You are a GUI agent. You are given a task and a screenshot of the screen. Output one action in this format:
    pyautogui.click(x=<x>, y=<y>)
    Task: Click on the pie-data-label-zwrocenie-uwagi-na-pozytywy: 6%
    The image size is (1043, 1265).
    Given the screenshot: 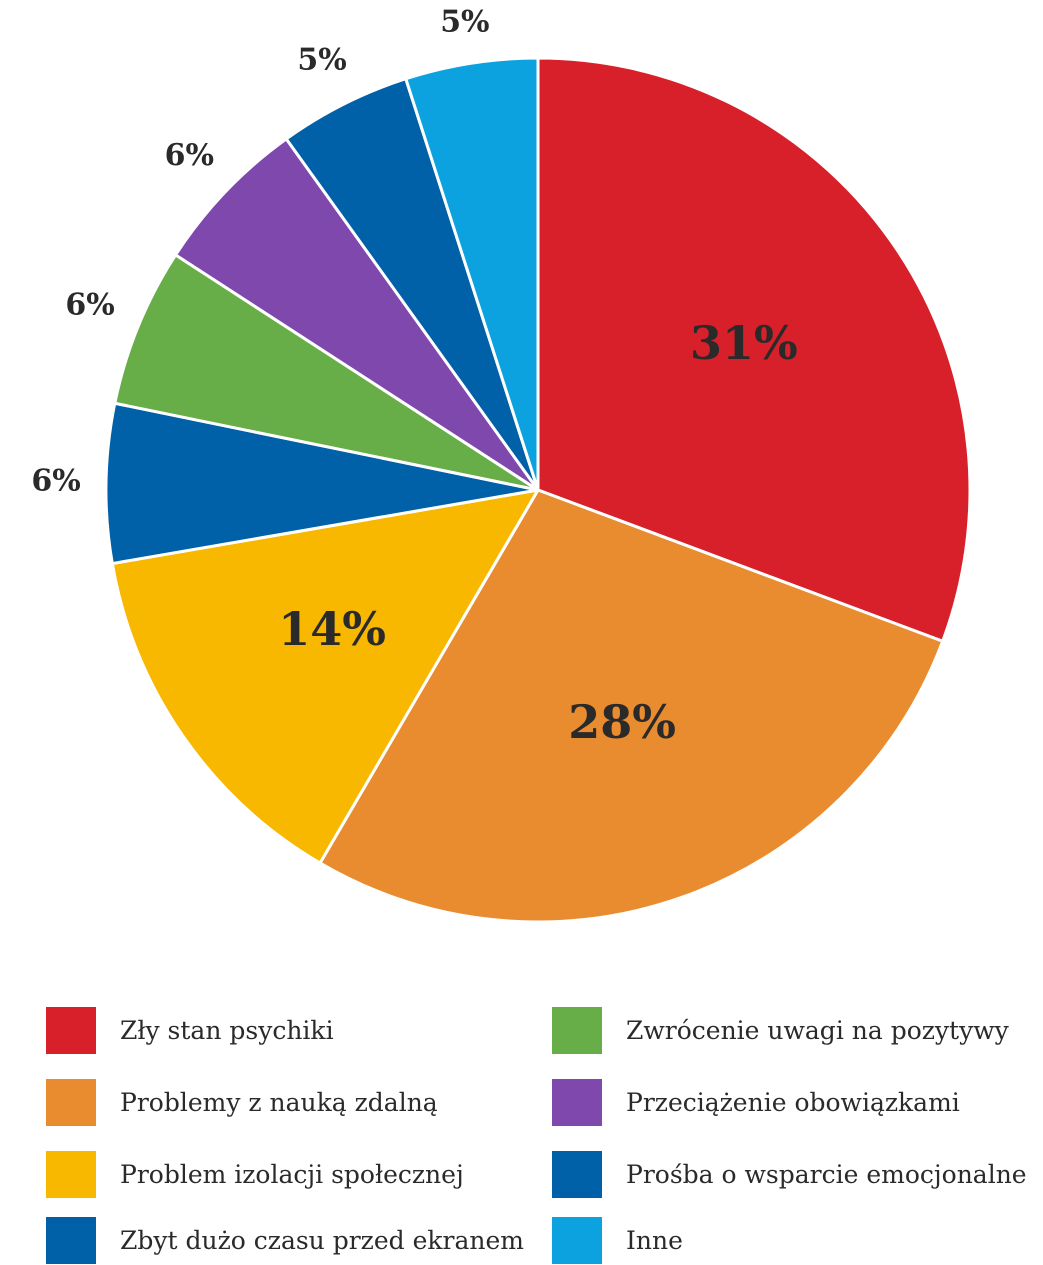 What is the action you would take?
    pyautogui.click(x=89, y=305)
    